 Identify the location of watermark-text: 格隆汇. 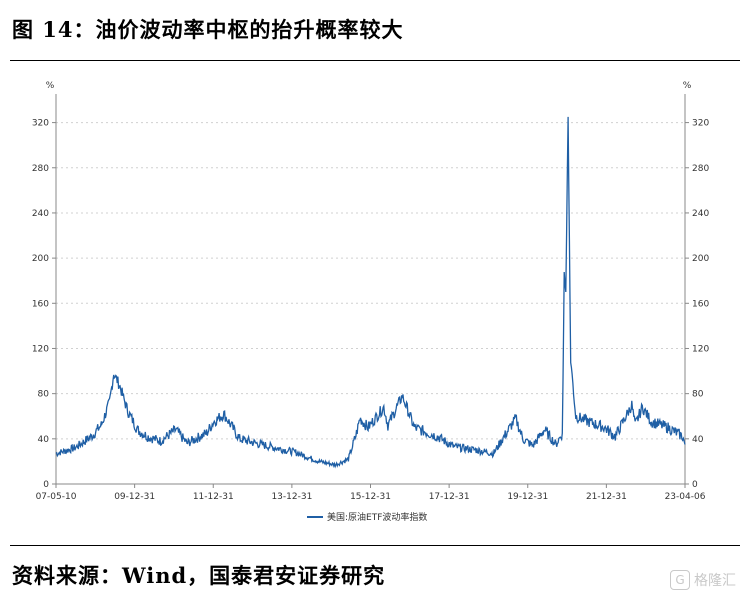
(715, 581).